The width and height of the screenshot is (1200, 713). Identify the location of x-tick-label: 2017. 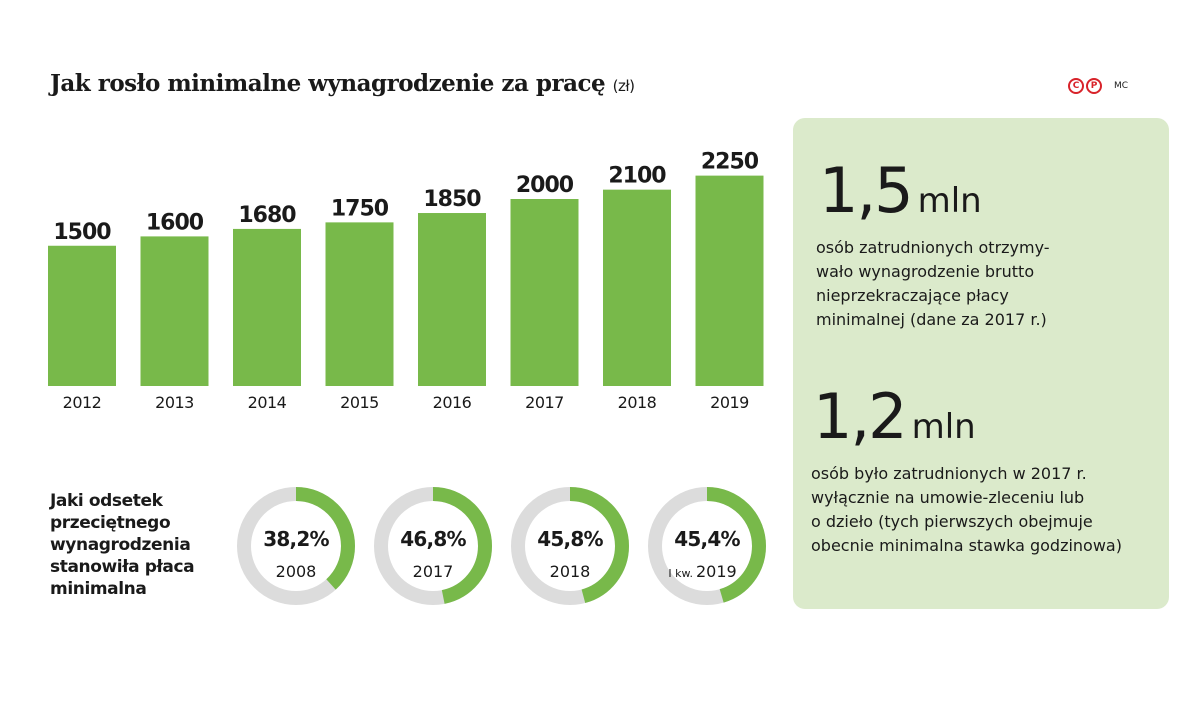
(544, 402).